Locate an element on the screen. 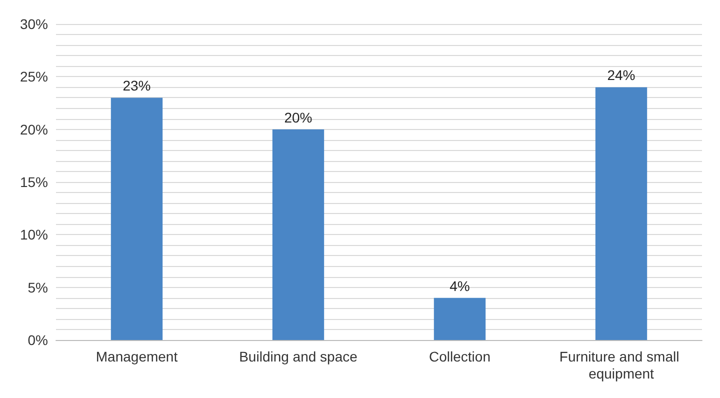  y-tick-label: 20% is located at coordinates (34, 129).